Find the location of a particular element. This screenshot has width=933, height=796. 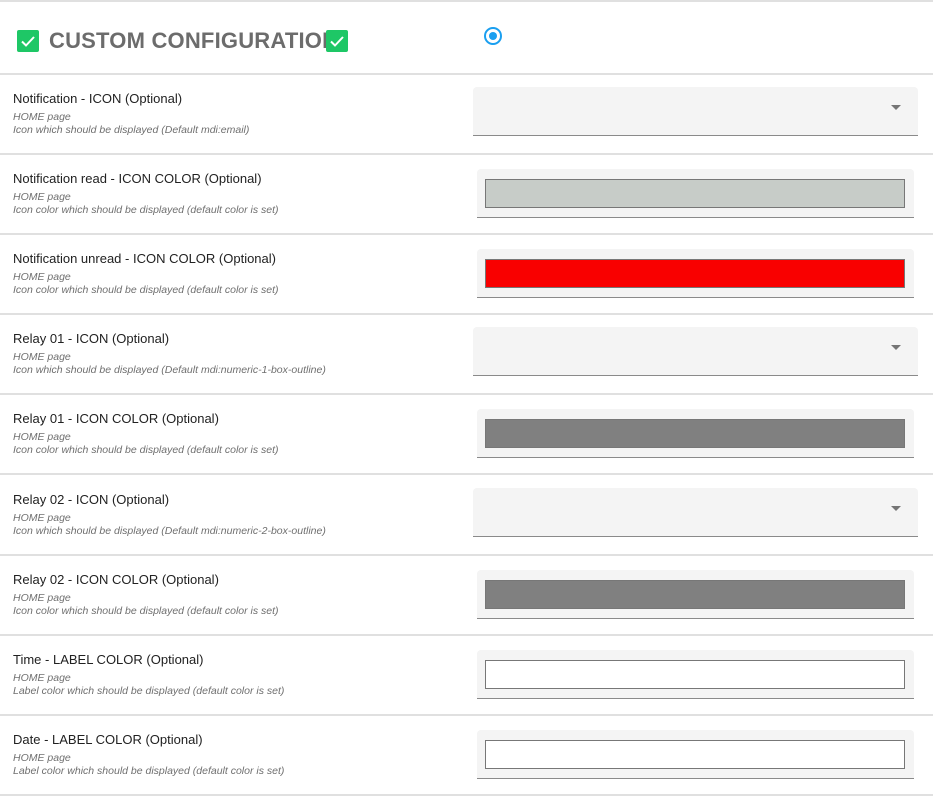

section-title: CUSTOM CONFIGURATION is located at coordinates (194, 40).